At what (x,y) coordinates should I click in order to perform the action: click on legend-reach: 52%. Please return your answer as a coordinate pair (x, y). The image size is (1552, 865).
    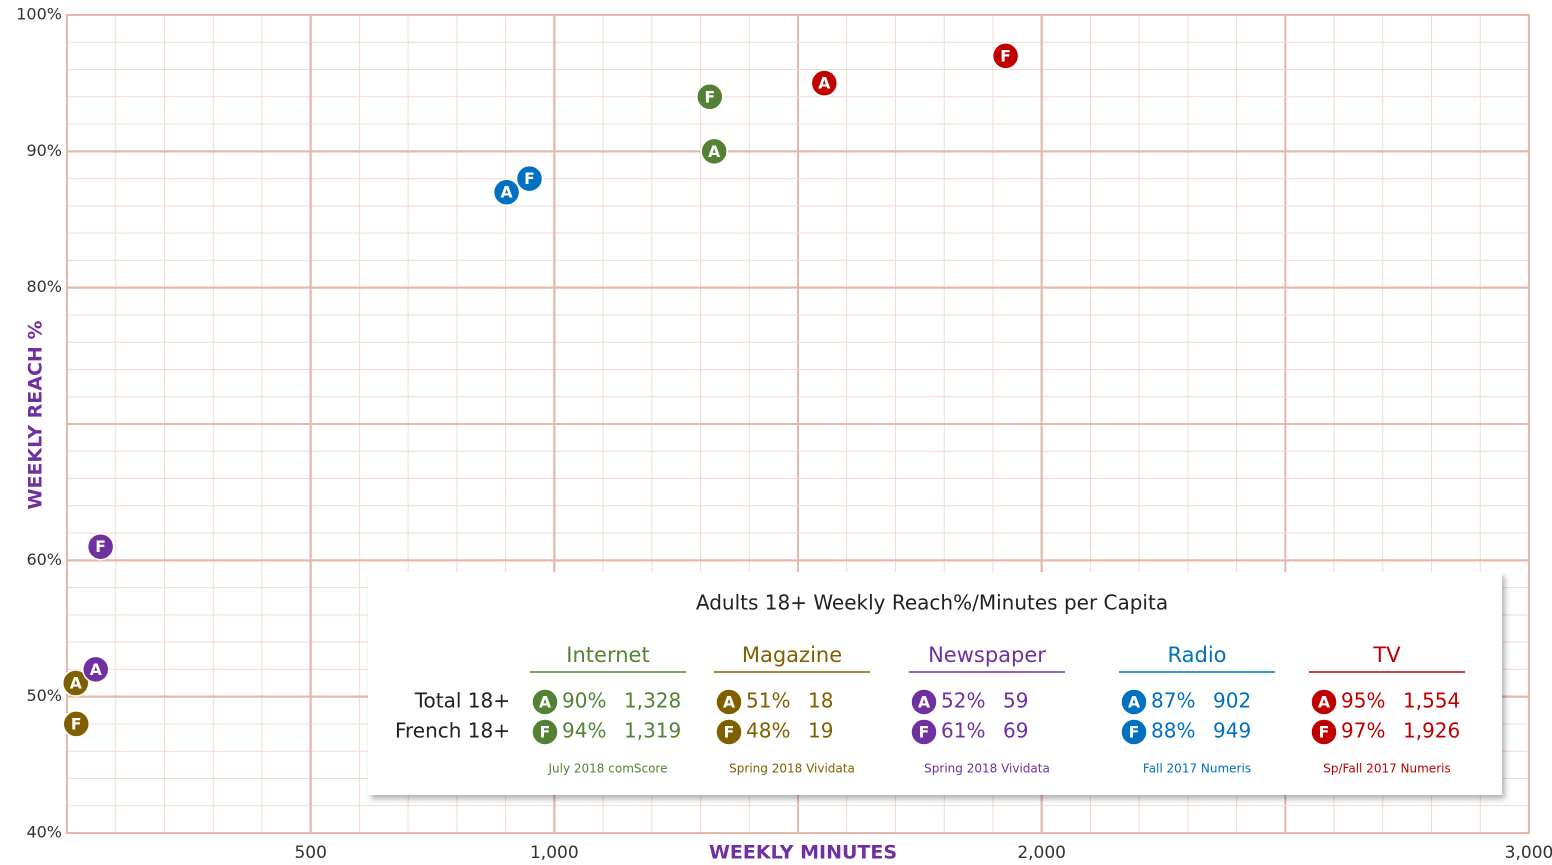
    Looking at the image, I should click on (963, 701).